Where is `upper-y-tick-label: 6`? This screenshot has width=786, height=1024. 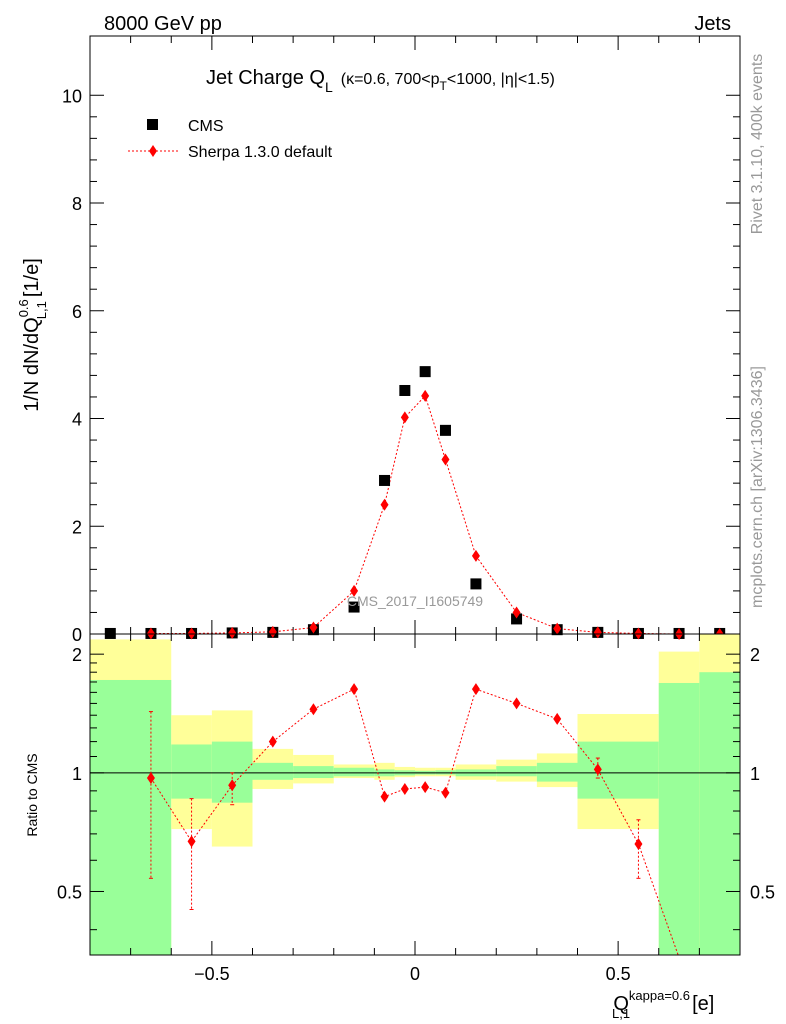
upper-y-tick-label: 6 is located at coordinates (77, 312).